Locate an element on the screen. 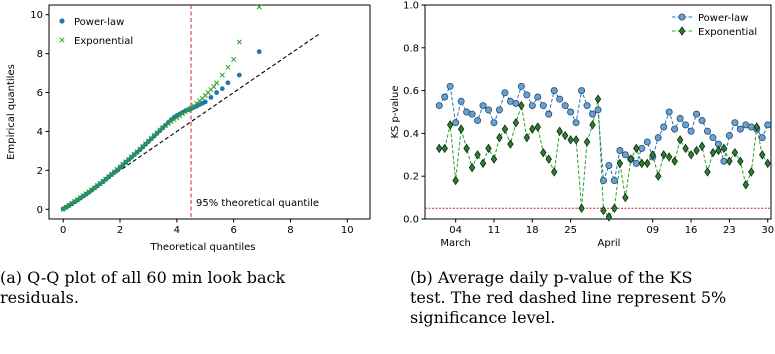  caption-b-line1: (b) Average daily p-value of the KS is located at coordinates (551, 277).